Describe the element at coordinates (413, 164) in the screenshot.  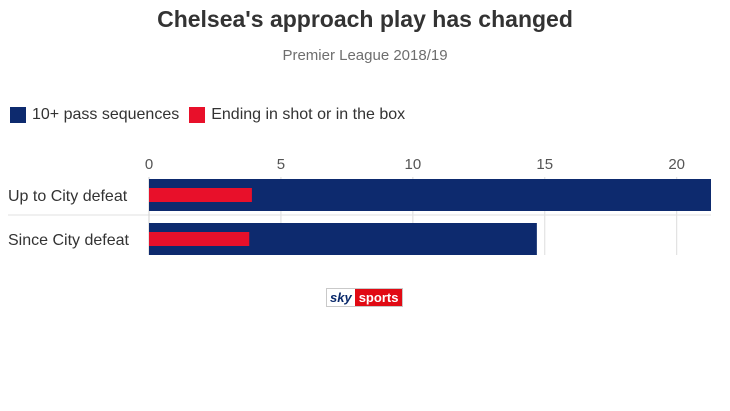
I see `x-tick-label-10: 10` at that location.